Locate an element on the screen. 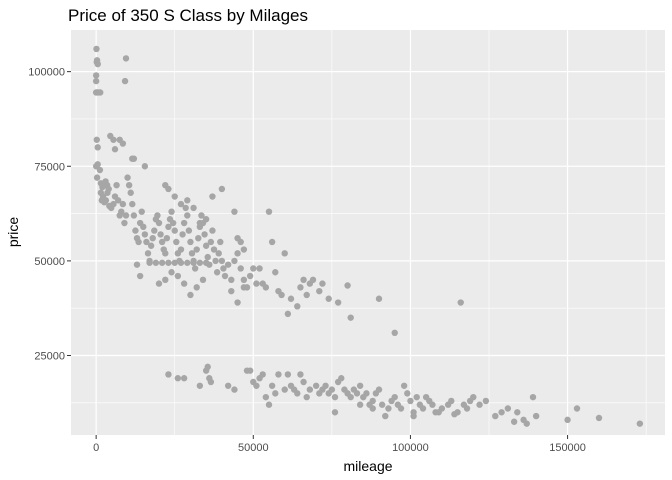 The width and height of the screenshot is (672, 480). y-tick-label: 25000 is located at coordinates (49, 357).